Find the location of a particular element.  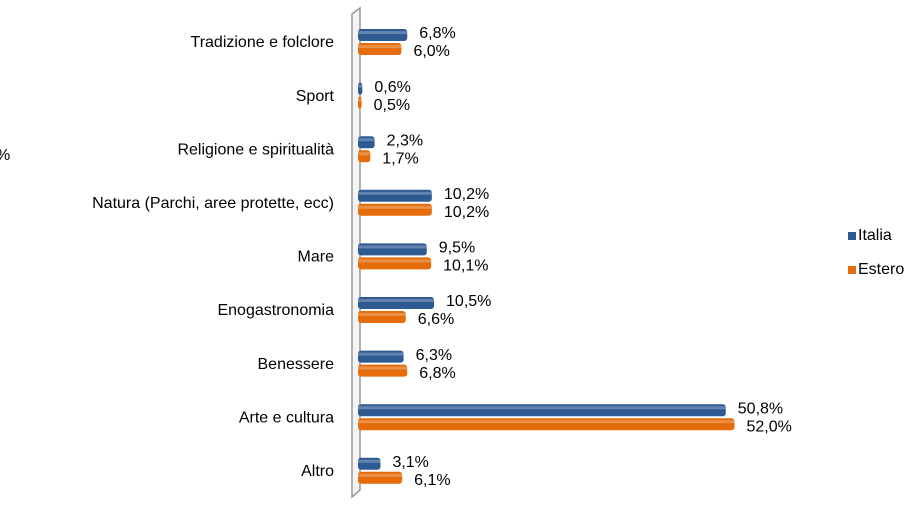

value-label: 10,1% is located at coordinates (465, 266).